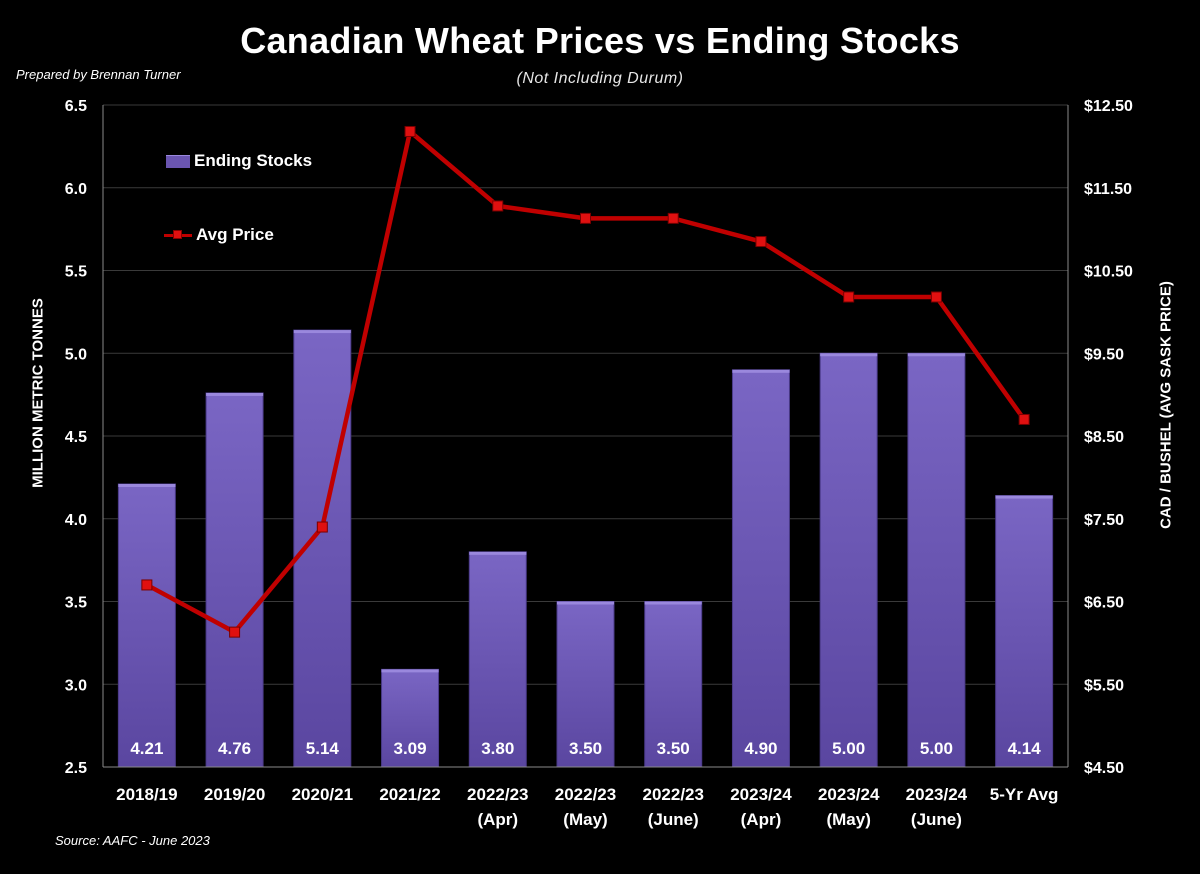 The height and width of the screenshot is (874, 1200). I want to click on y-tick-label-right: $8.50, so click(1104, 437).